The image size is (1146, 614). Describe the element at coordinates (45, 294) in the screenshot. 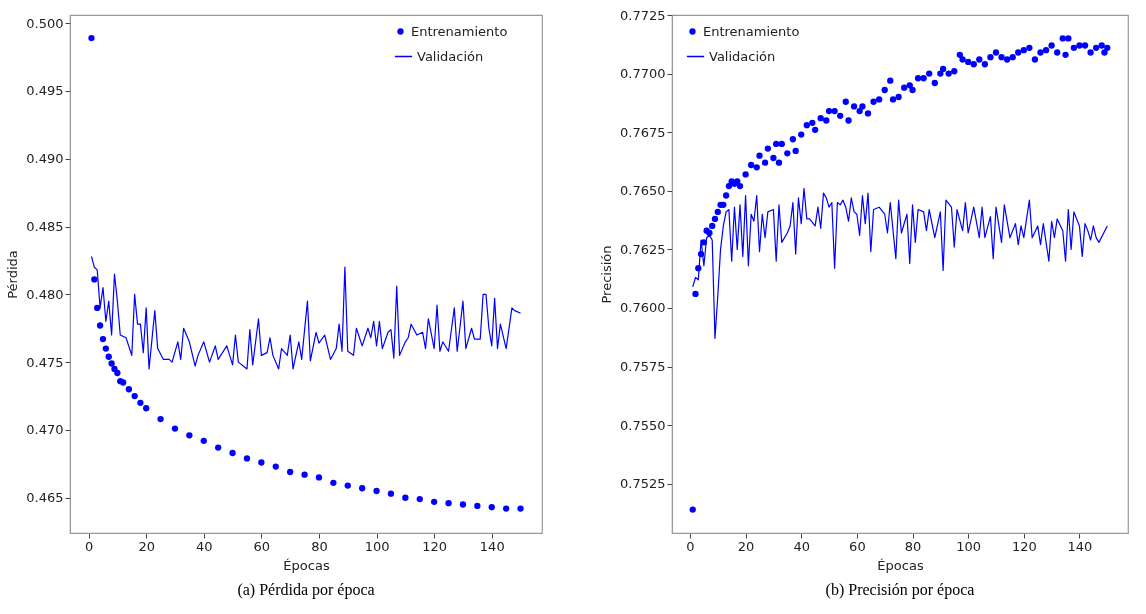

I see `y-tick-label: 0.480` at that location.